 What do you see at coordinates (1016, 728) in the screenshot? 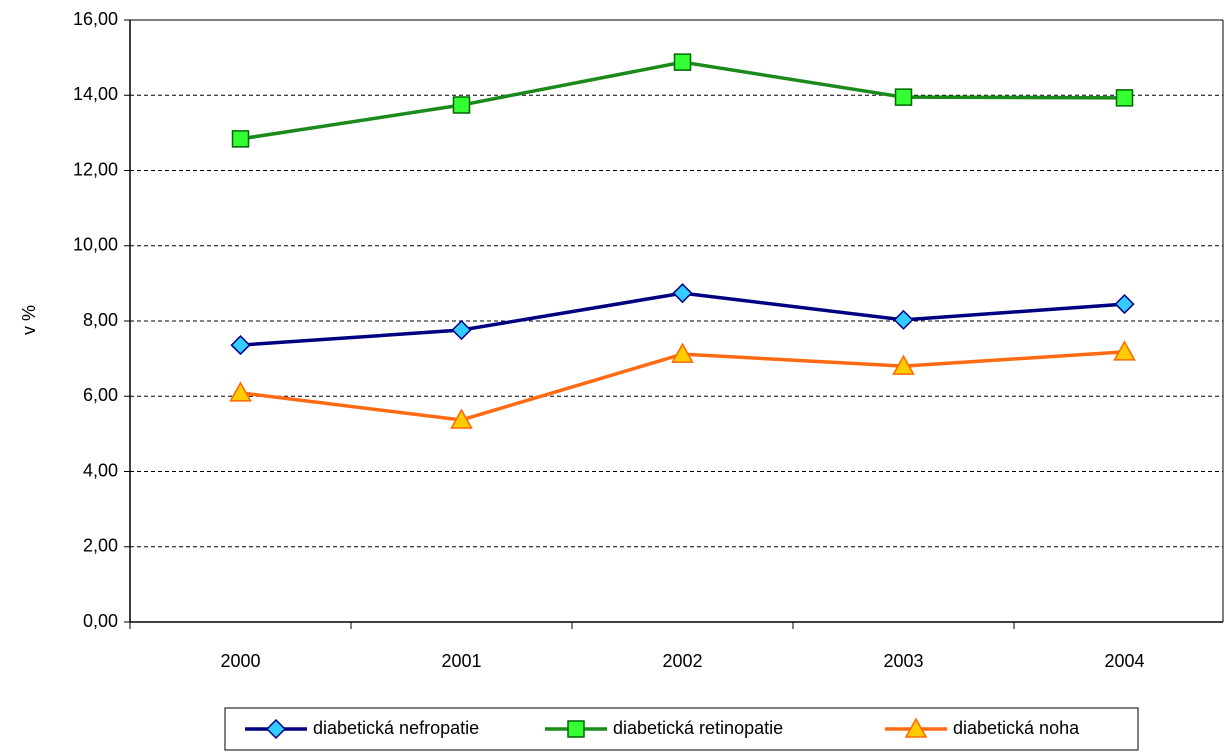
I see `legend-label: diabetická noha` at bounding box center [1016, 728].